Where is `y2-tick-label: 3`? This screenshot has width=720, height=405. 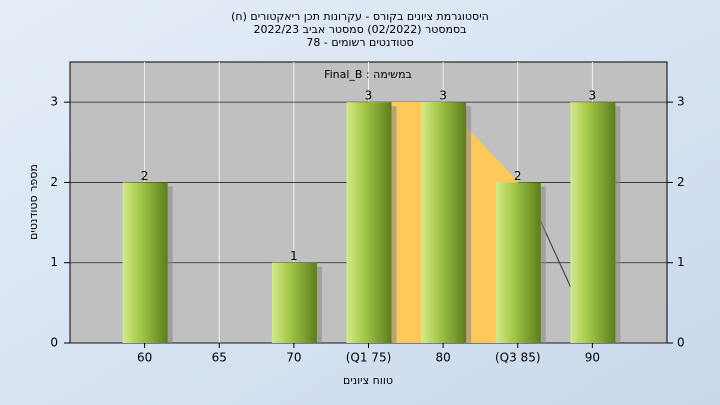
y2-tick-label: 3 is located at coordinates (681, 102).